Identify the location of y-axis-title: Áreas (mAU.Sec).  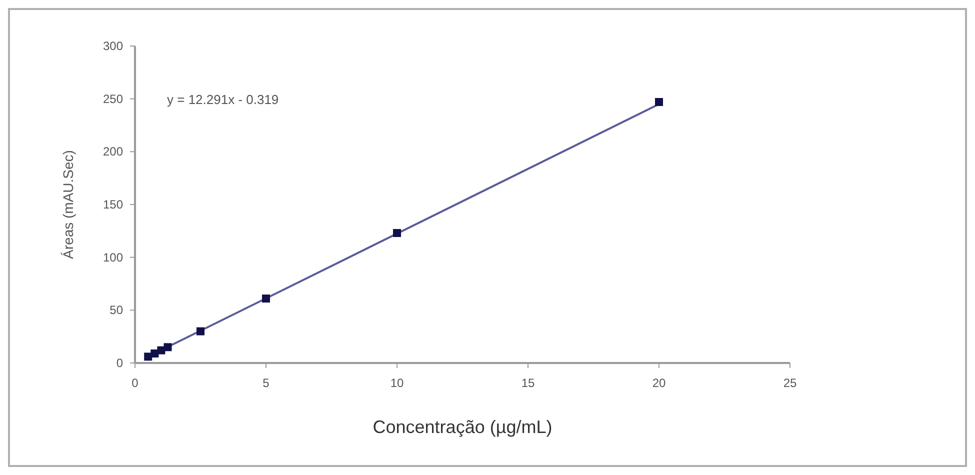
(68, 204).